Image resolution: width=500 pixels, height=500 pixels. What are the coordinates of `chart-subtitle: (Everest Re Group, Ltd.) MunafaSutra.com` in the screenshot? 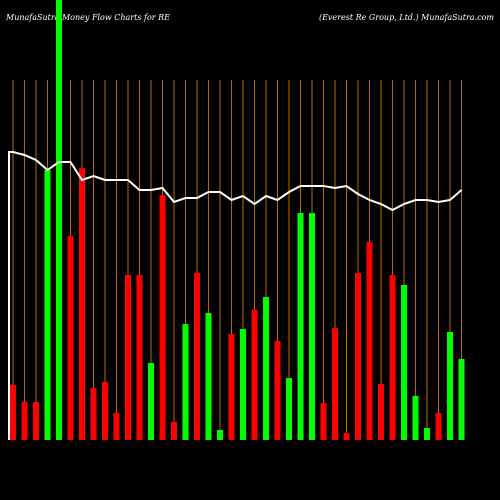 It's located at (406, 17).